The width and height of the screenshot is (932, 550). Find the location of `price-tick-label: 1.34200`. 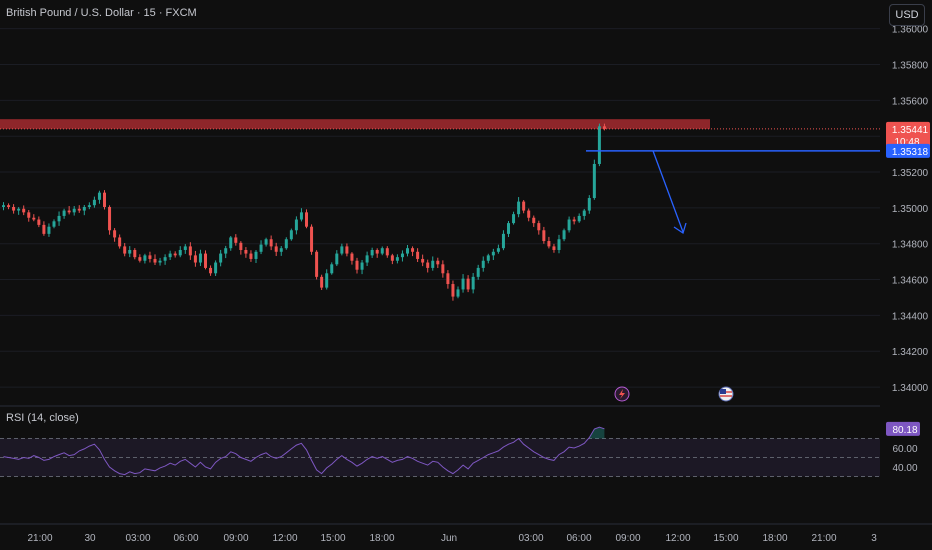

price-tick-label: 1.34200 is located at coordinates (910, 352).